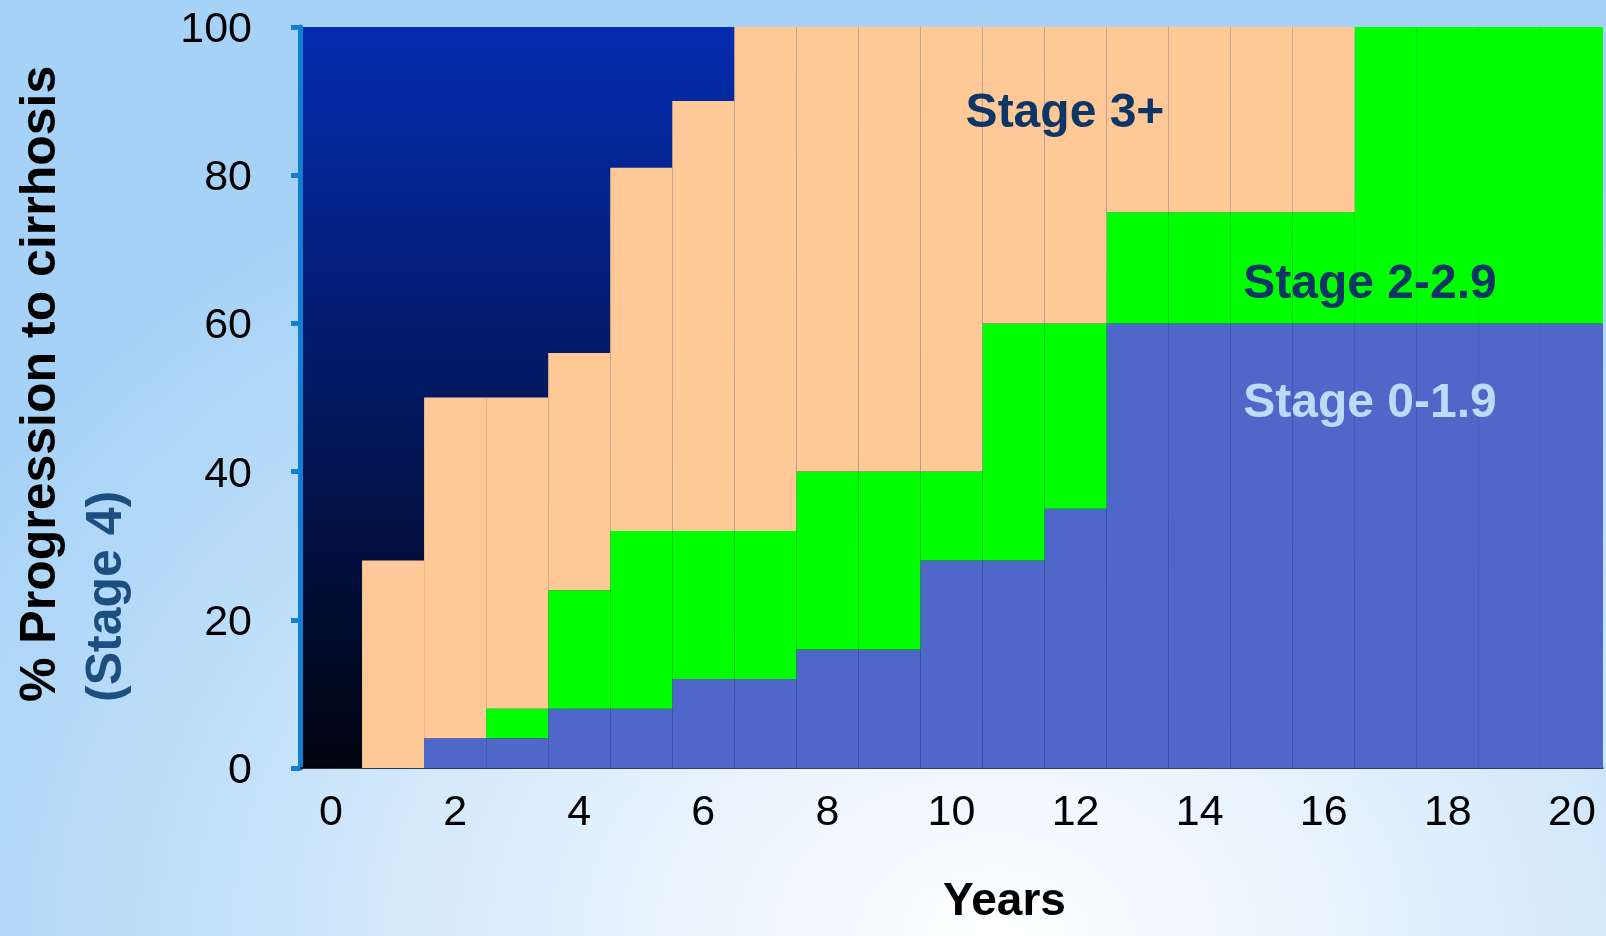 Image resolution: width=1606 pixels, height=936 pixels. What do you see at coordinates (1199, 809) in the screenshot?
I see `x-tick-label: 14` at bounding box center [1199, 809].